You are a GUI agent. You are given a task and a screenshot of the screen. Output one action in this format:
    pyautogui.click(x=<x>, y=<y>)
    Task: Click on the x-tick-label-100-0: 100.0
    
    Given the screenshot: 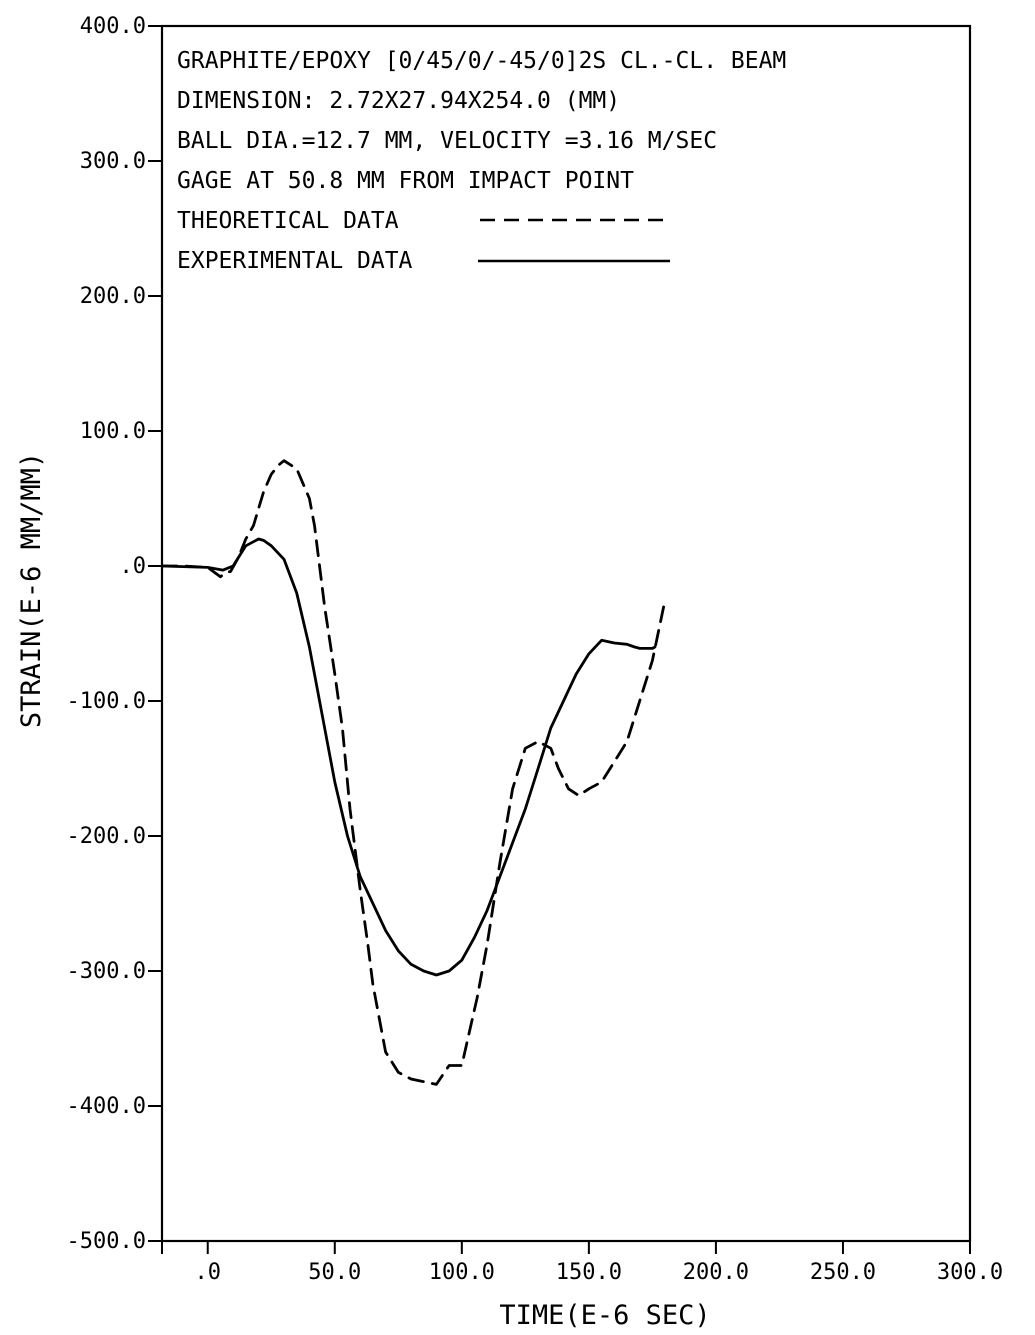 What is the action you would take?
    pyautogui.click(x=462, y=1272)
    